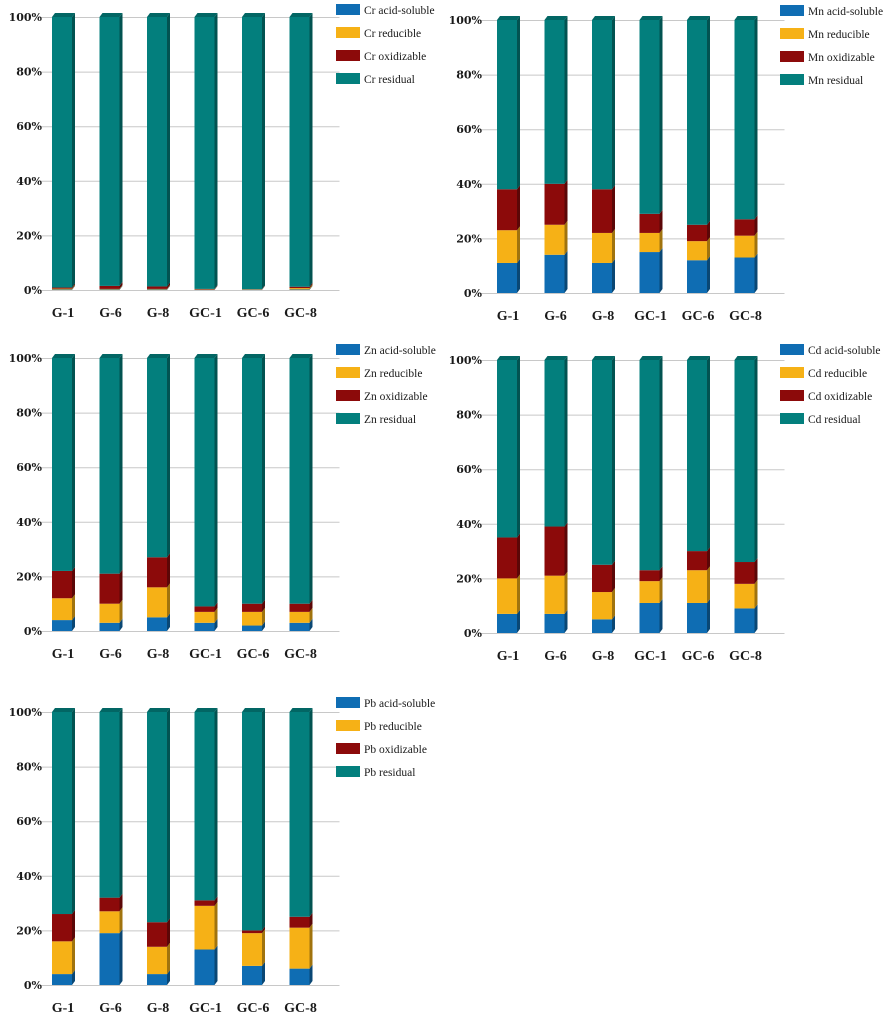 The width and height of the screenshot is (886, 1012). What do you see at coordinates (389, 773) in the screenshot?
I see `legend-label: Pb residual` at bounding box center [389, 773].